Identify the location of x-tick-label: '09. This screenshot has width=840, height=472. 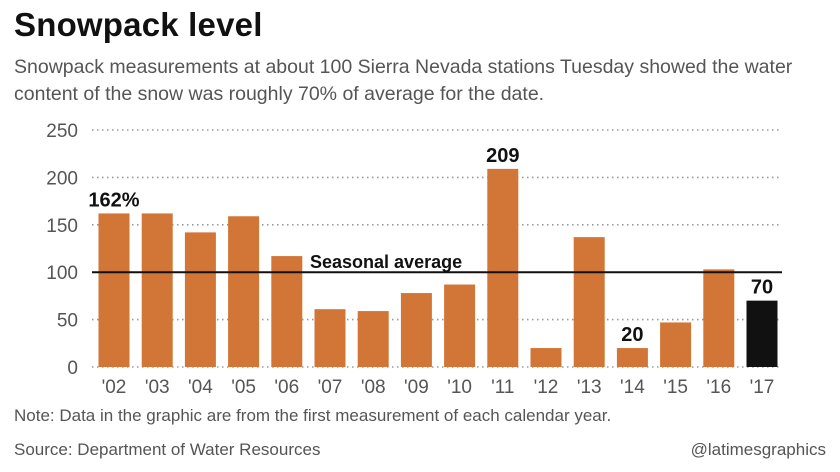
(416, 387).